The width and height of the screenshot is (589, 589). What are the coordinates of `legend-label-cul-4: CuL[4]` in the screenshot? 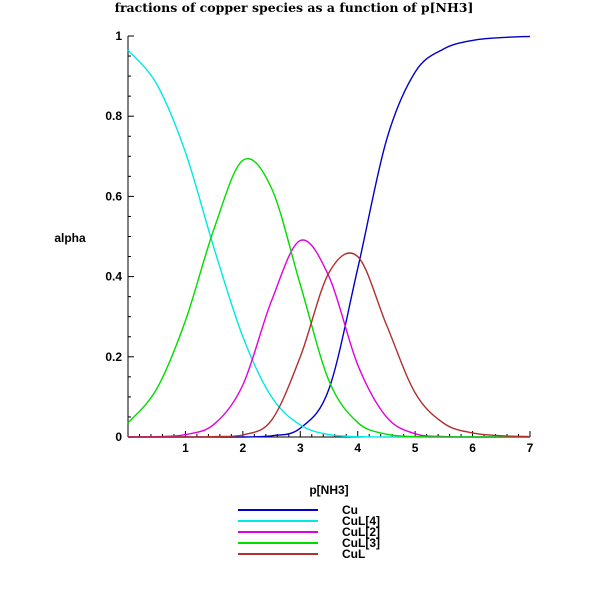 It's located at (361, 521).